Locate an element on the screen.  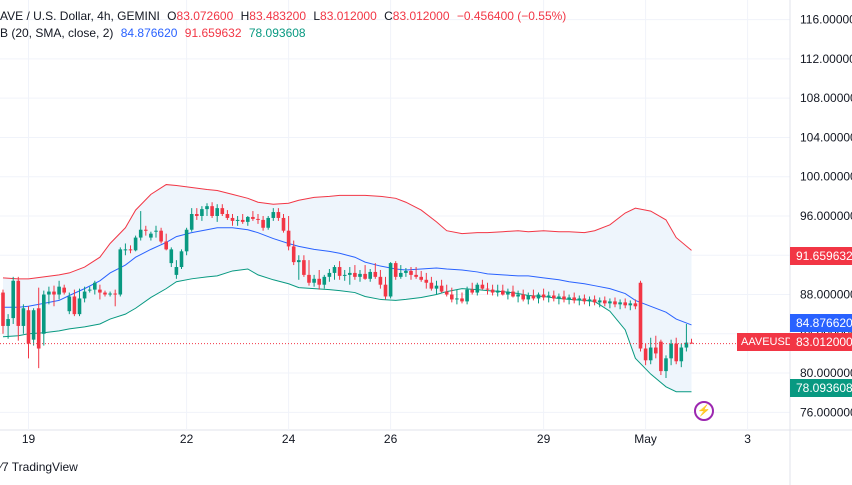
x-tick-label: 19 is located at coordinates (29, 439).